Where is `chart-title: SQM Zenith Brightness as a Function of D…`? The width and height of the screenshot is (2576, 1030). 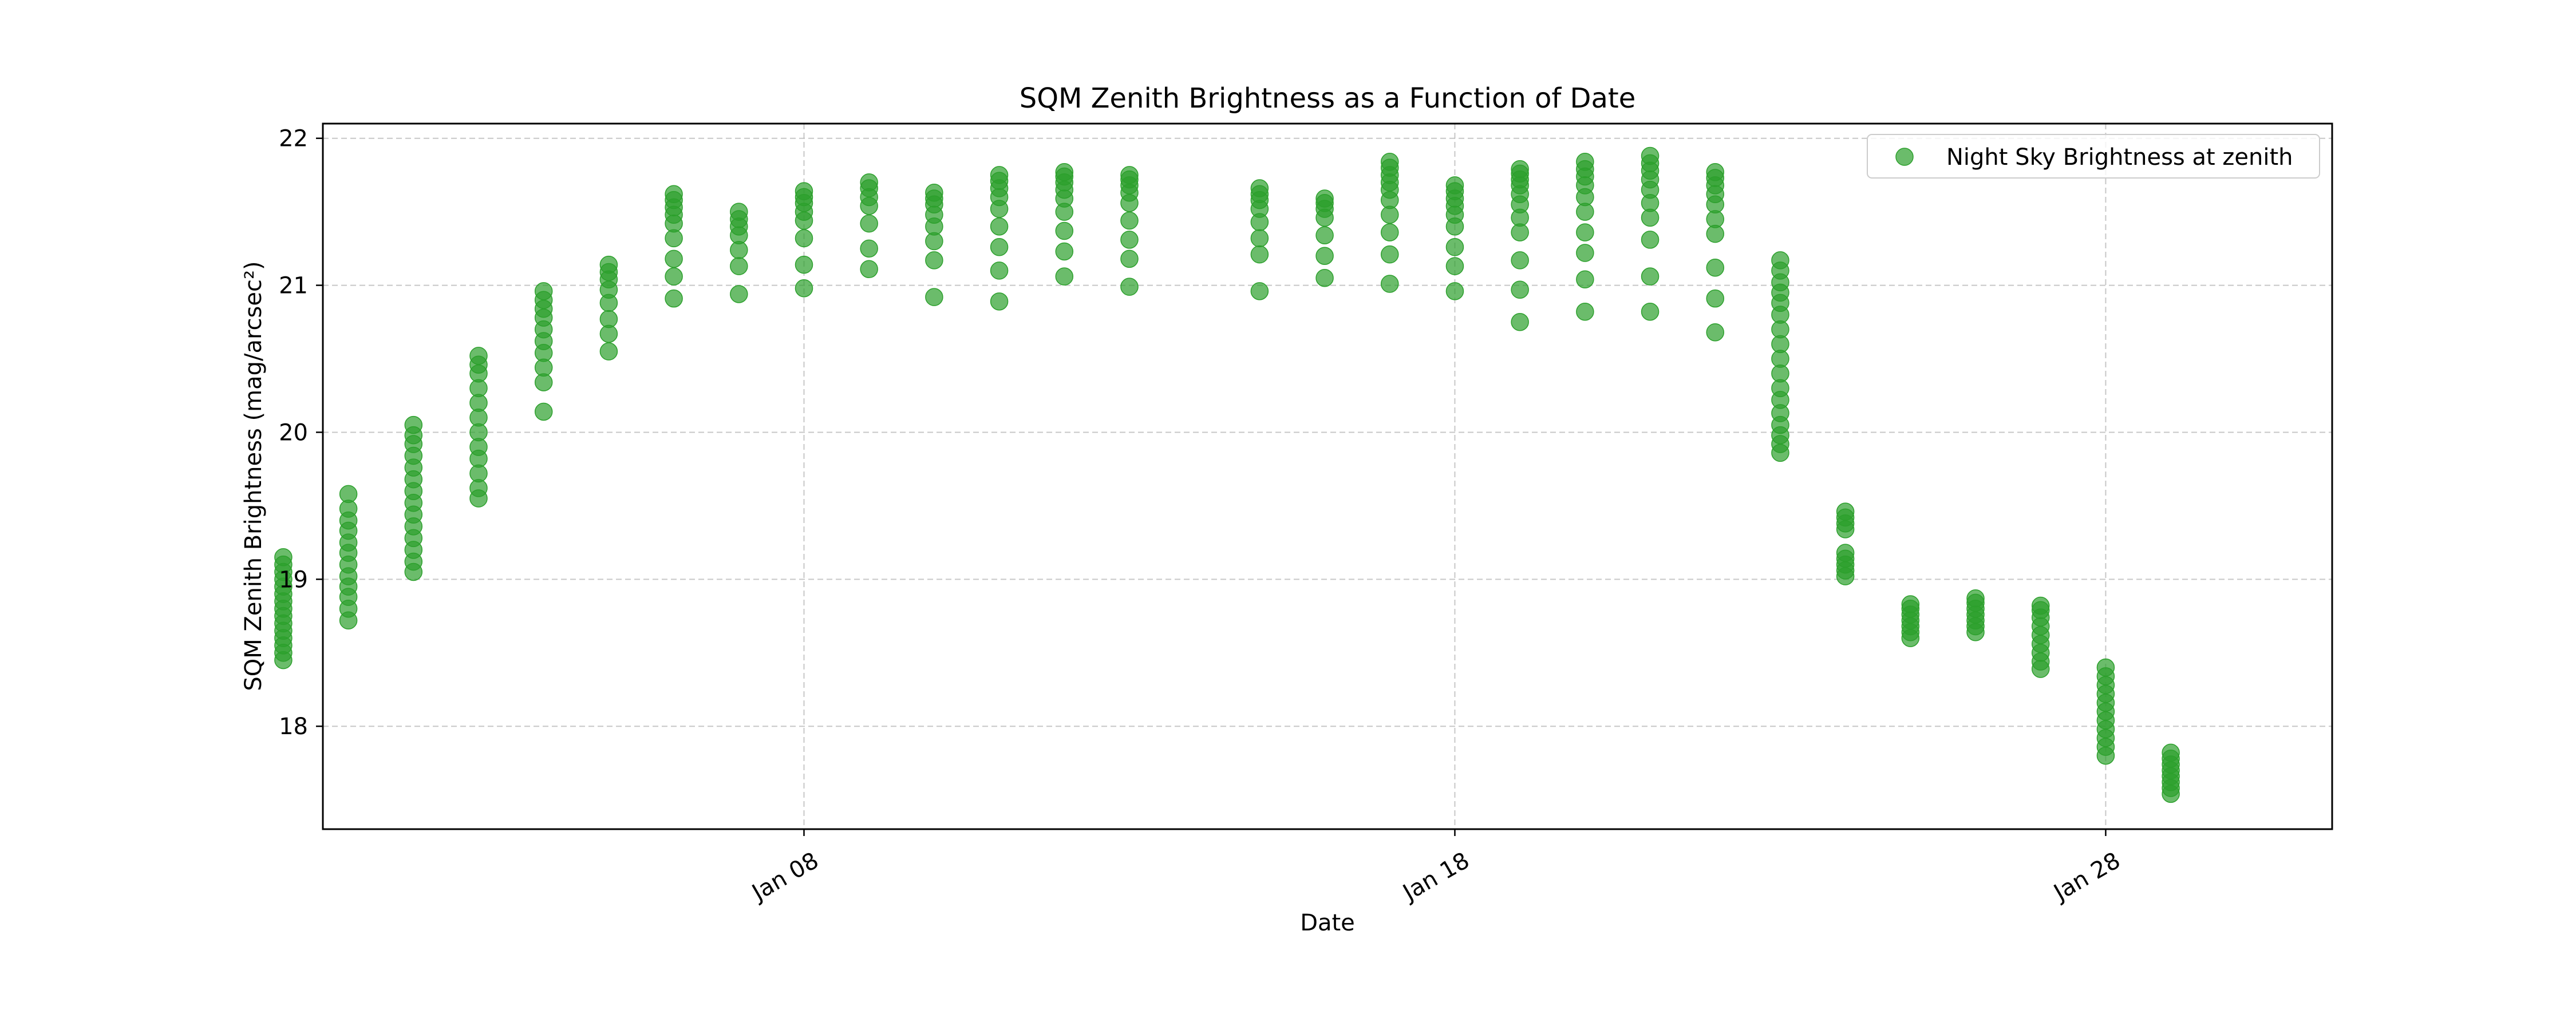 chart-title: SQM Zenith Brightness as a Function of D… is located at coordinates (1328, 98).